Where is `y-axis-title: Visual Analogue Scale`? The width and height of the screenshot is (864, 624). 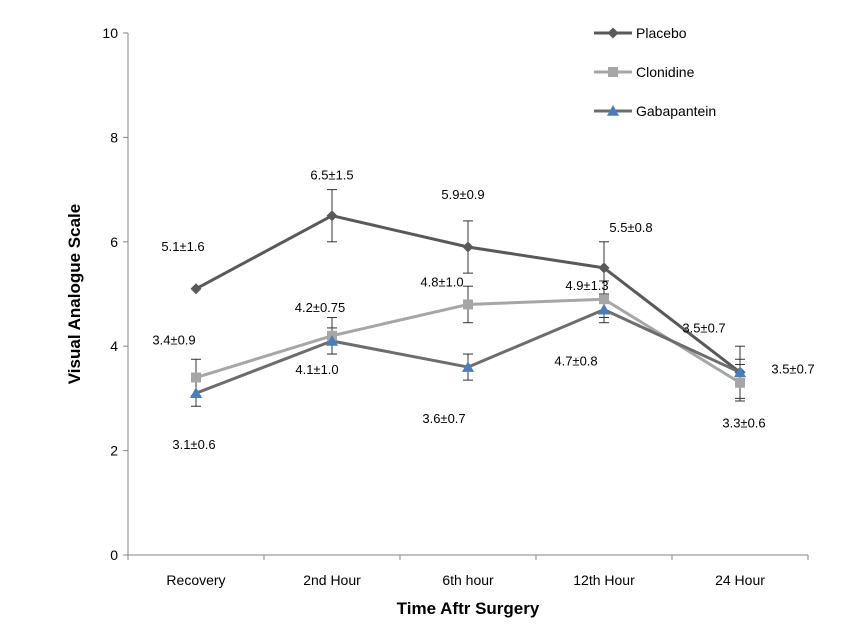 y-axis-title: Visual Analogue Scale is located at coordinates (74, 294).